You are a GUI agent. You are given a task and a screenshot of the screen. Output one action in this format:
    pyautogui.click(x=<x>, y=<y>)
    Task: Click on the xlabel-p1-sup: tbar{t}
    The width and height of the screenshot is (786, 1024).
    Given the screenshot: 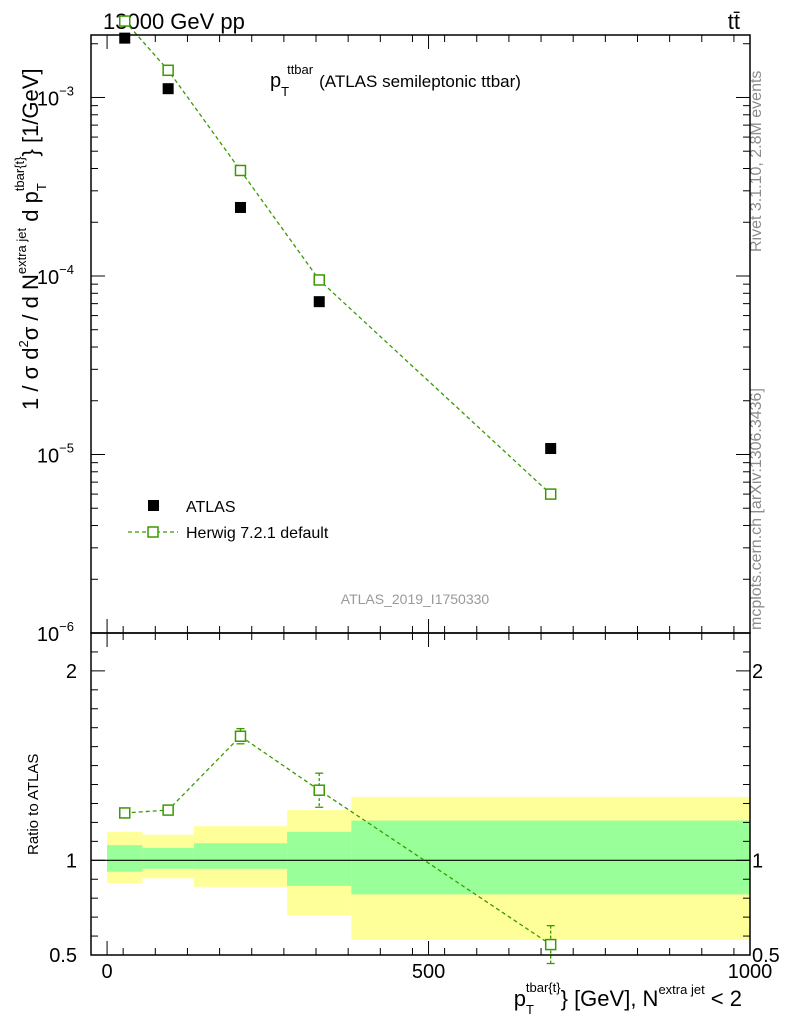 What is the action you would take?
    pyautogui.click(x=543, y=987)
    